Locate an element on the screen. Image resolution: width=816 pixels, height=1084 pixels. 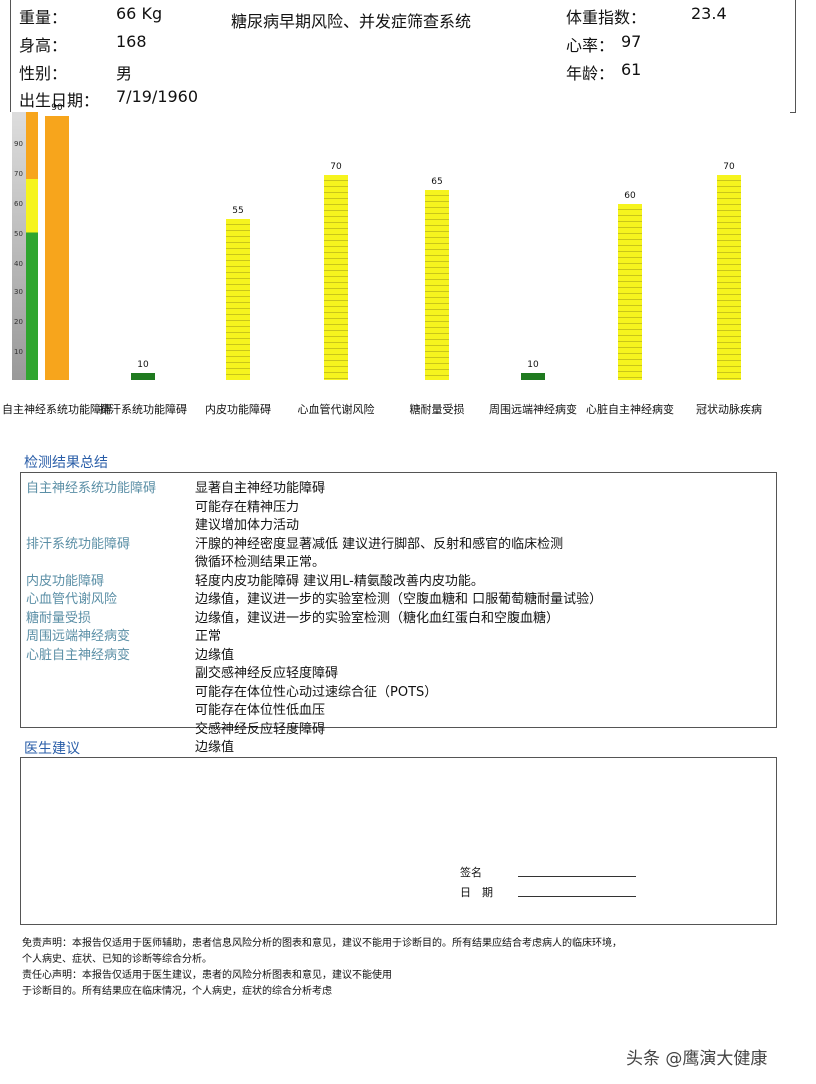
advice-box is located at coordinates (398, 841).